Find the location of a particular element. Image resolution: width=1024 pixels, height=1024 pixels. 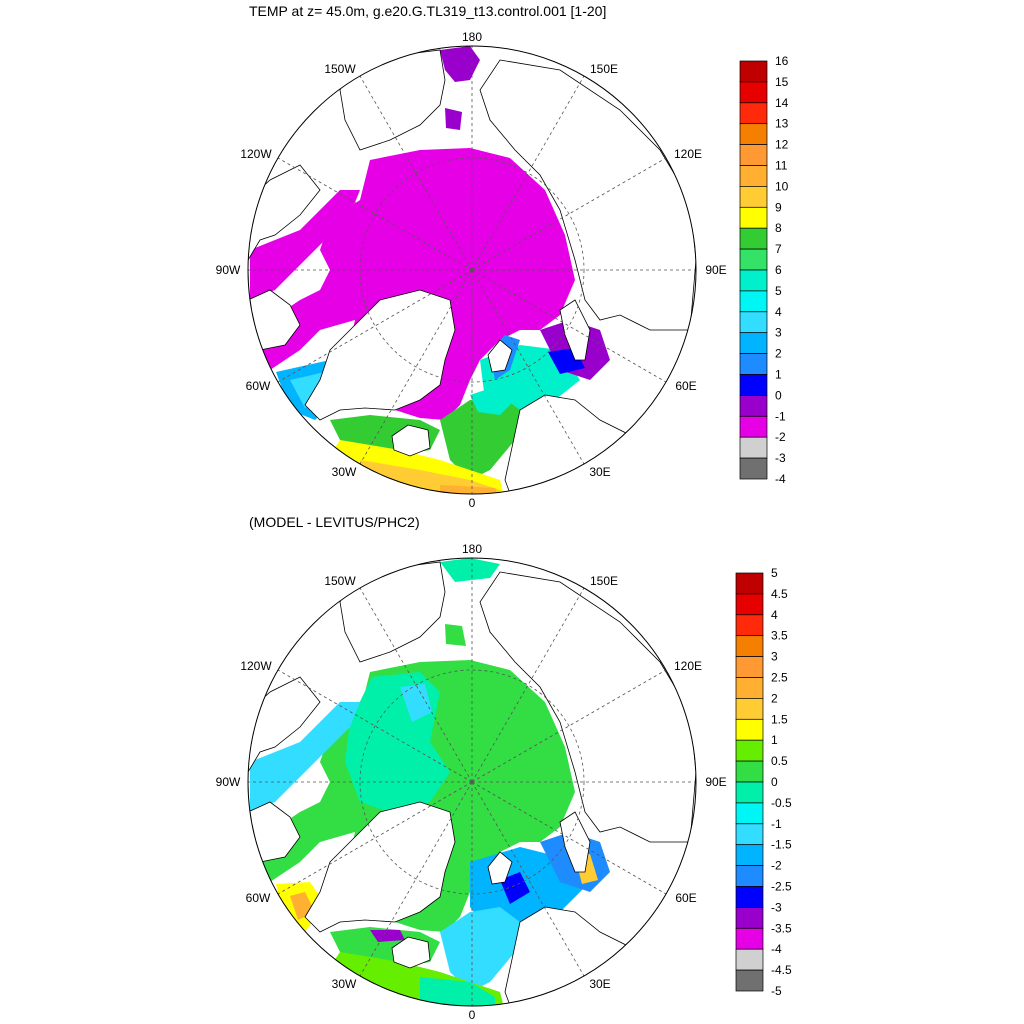

colorbar-tick-label: 12 is located at coordinates (782, 145).